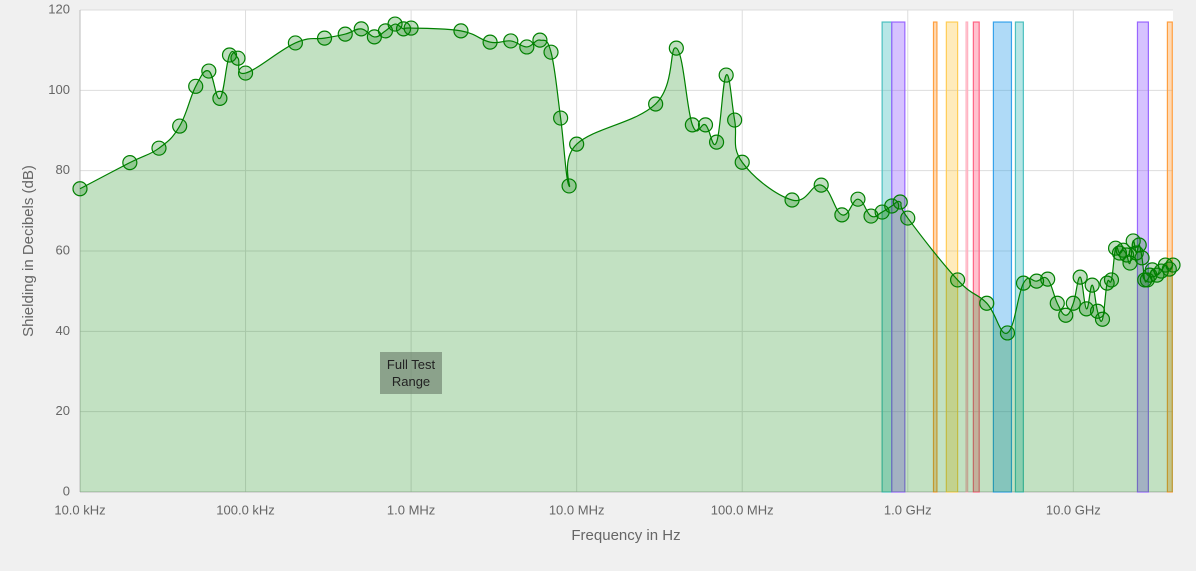 This screenshot has width=1196, height=571. What do you see at coordinates (245, 509) in the screenshot?
I see `x-tick-label: 100.0 kHz` at bounding box center [245, 509].